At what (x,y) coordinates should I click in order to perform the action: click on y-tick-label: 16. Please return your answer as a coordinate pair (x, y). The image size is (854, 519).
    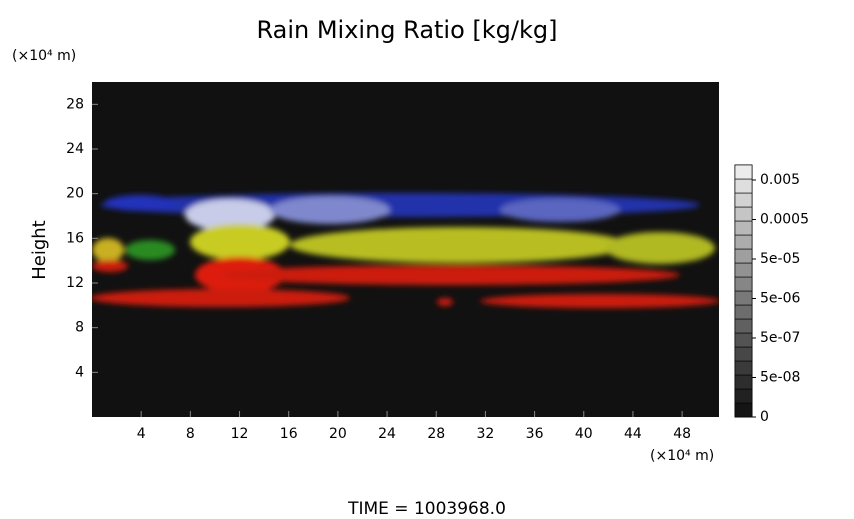
    Looking at the image, I should click on (75, 238).